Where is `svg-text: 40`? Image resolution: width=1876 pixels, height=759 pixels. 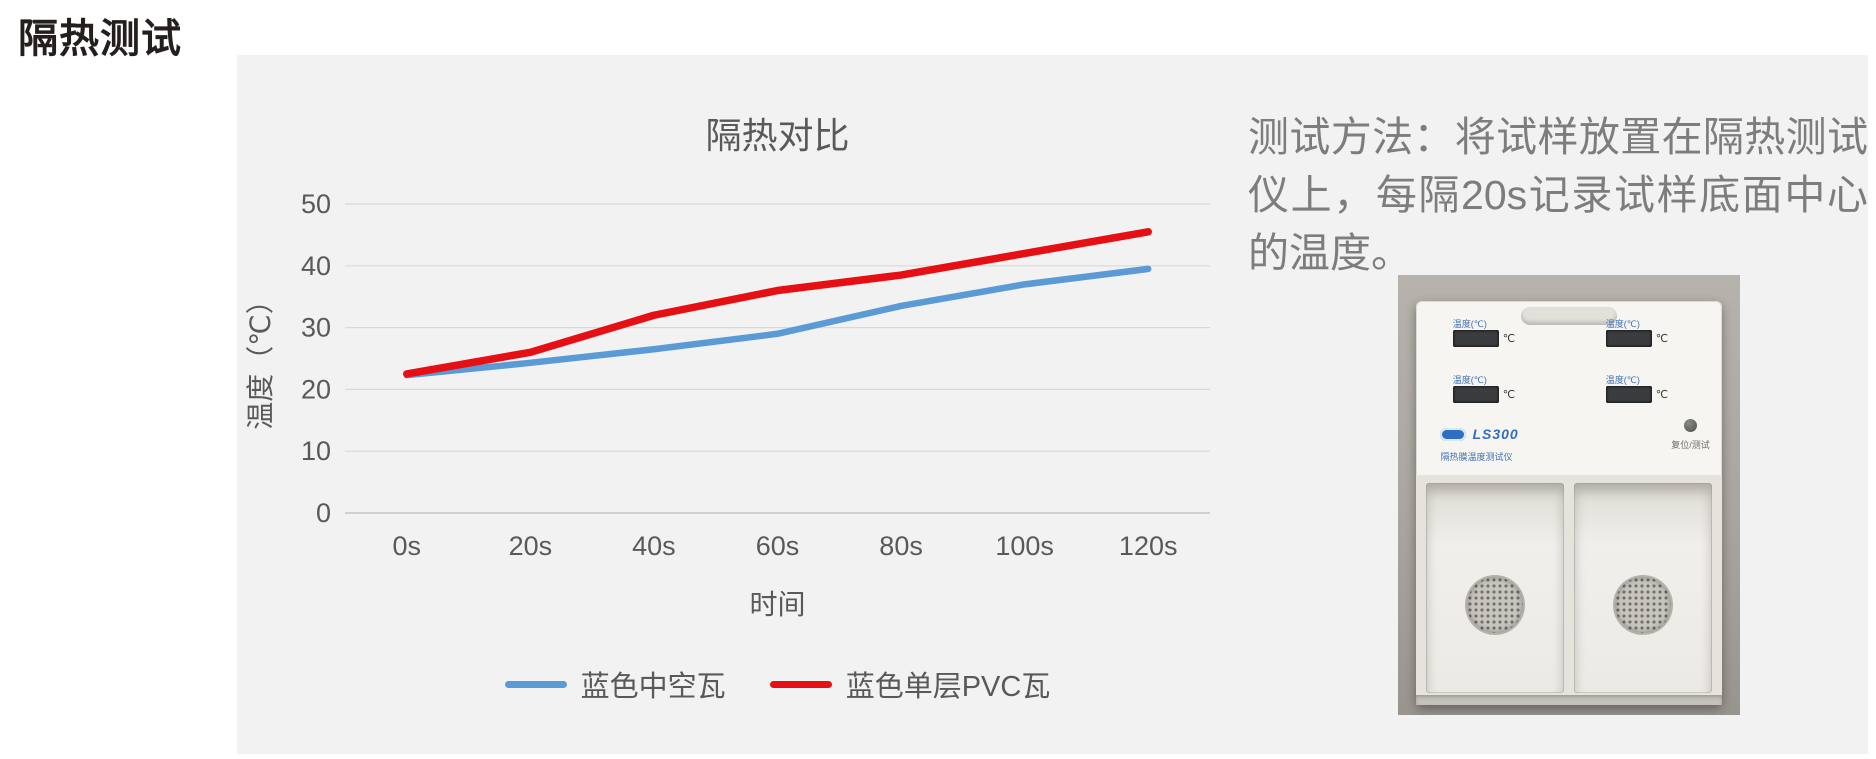
svg-text: 40 is located at coordinates (316, 266).